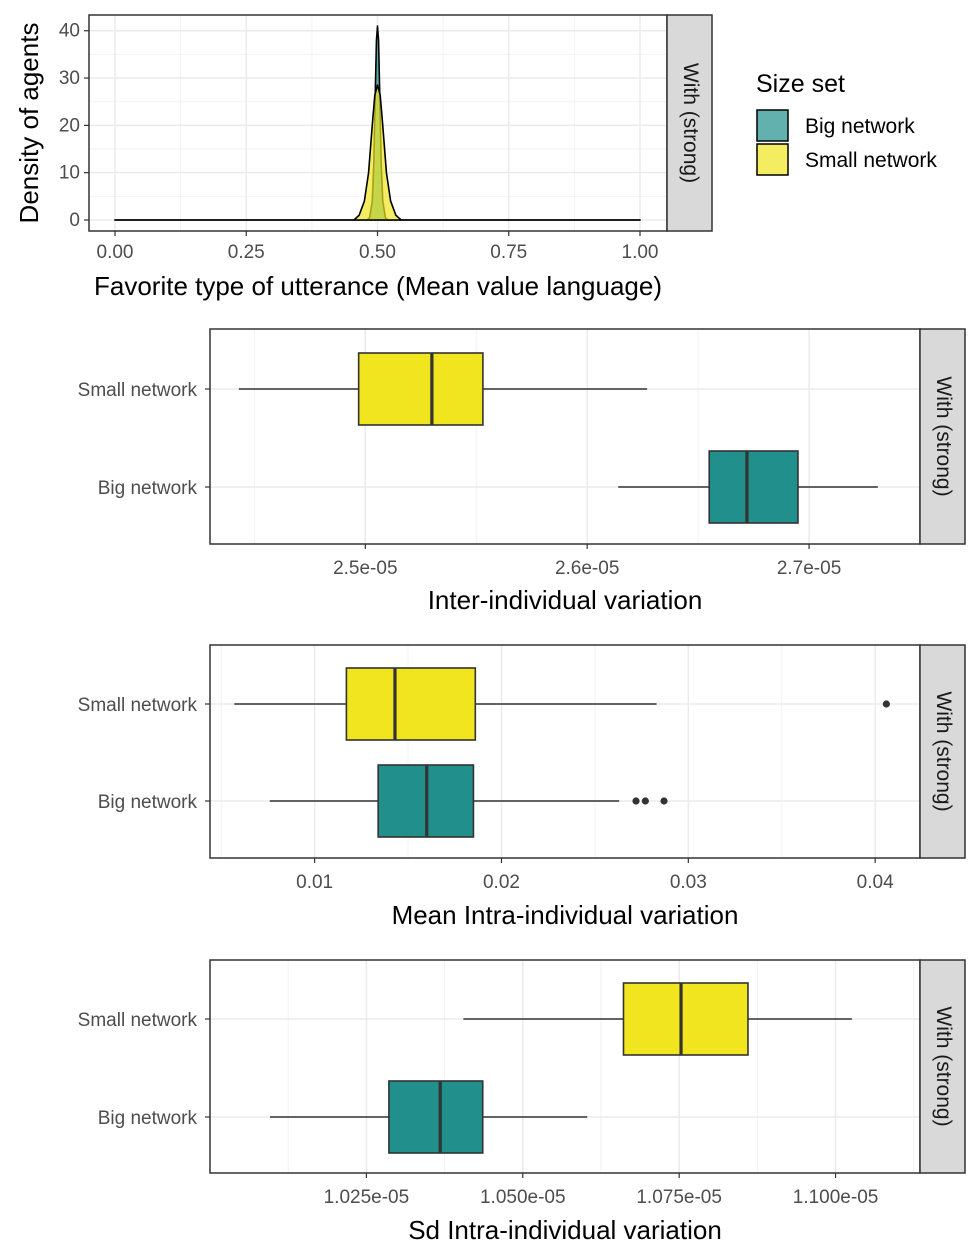  I want to click on facet-strip-label-0: With (strong), so click(690, 123).